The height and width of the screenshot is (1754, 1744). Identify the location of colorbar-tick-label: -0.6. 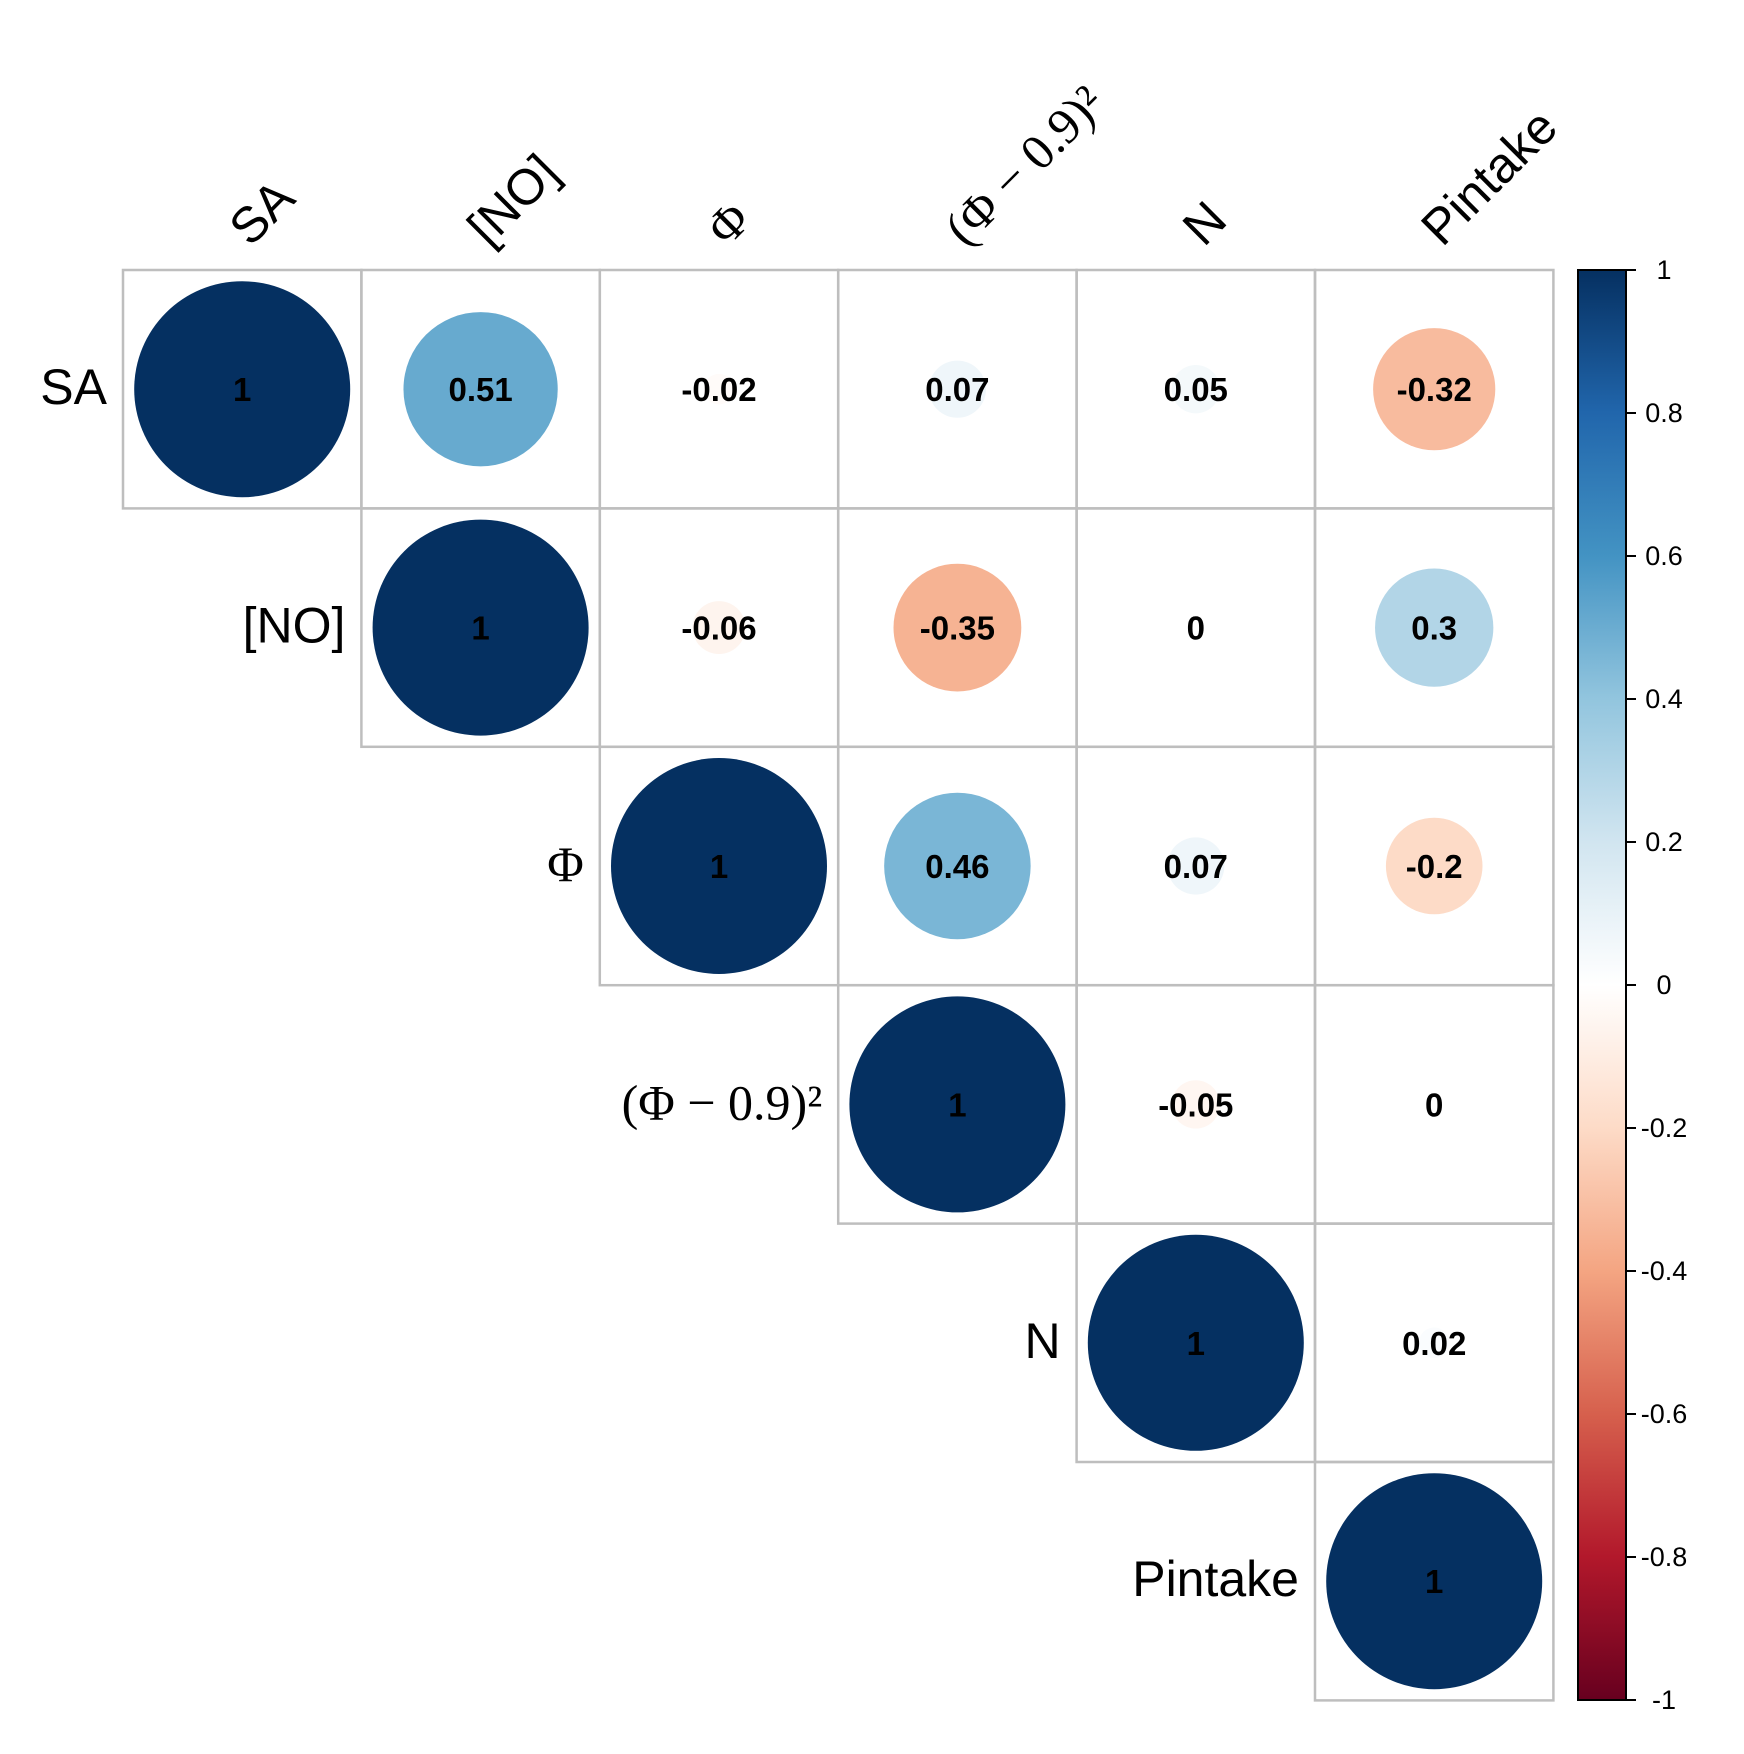
(1664, 1414).